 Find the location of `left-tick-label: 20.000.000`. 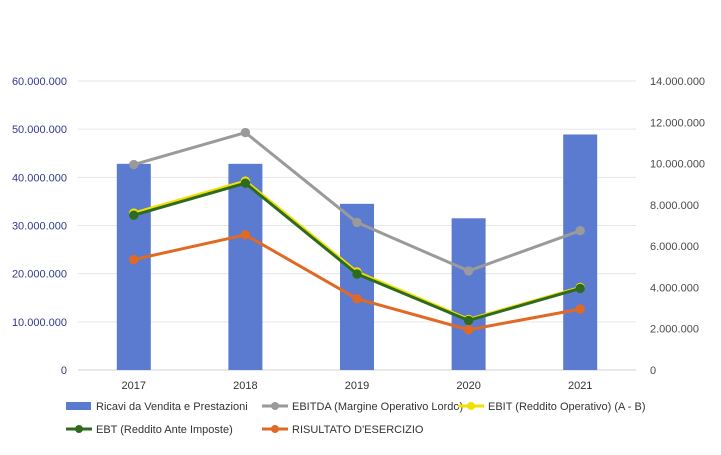

left-tick-label: 20.000.000 is located at coordinates (39, 275).